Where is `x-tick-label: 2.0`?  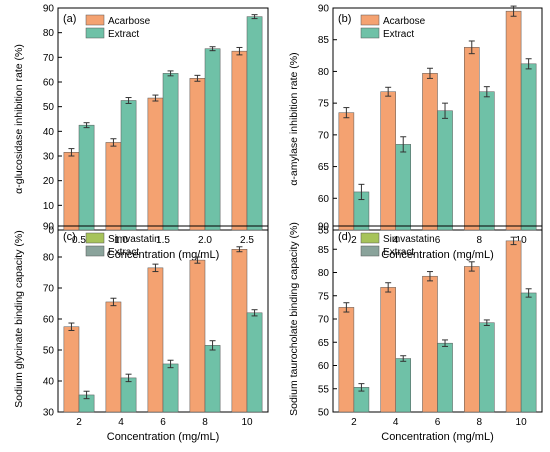 x-tick-label: 2.0 is located at coordinates (205, 240).